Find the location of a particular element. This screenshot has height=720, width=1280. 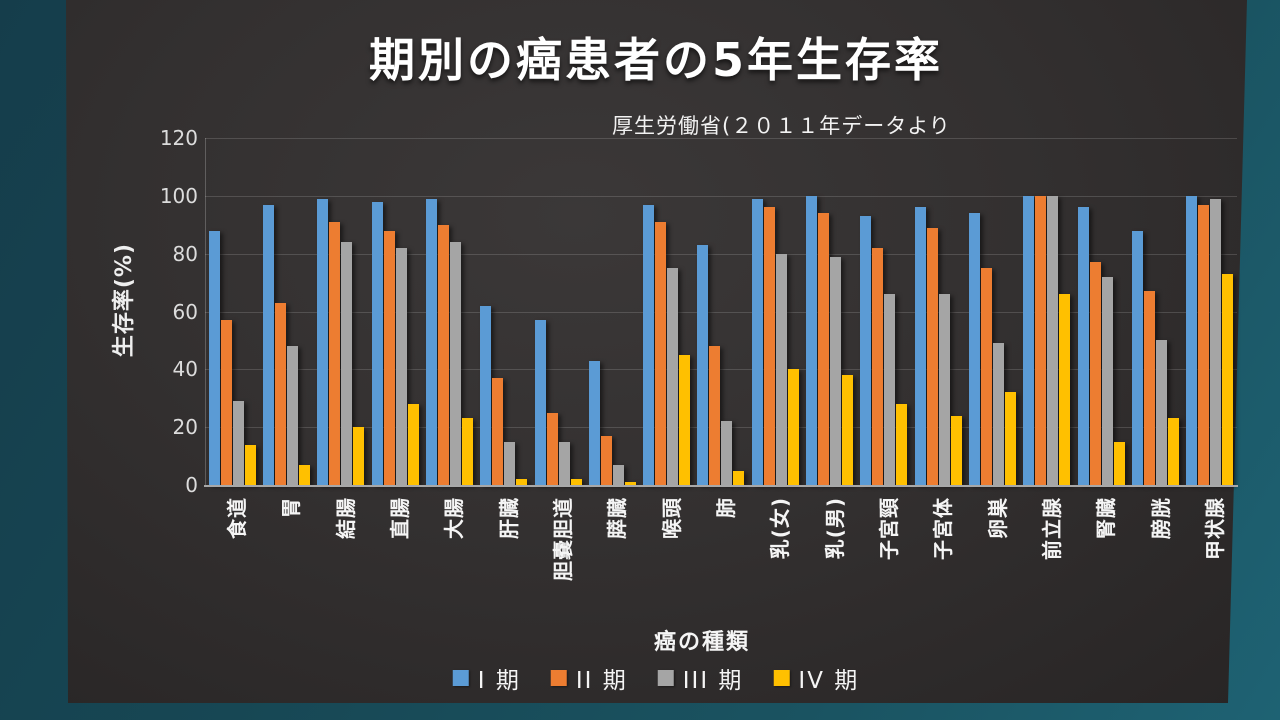

x-category-label: 結腸 is located at coordinates (345, 518).